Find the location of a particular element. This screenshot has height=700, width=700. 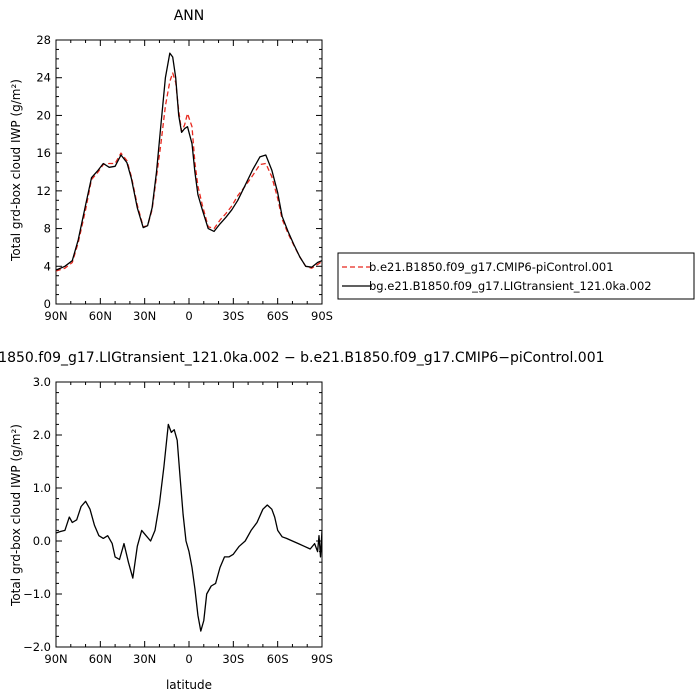

top-y-tick-label: 8 is located at coordinates (47, 229).